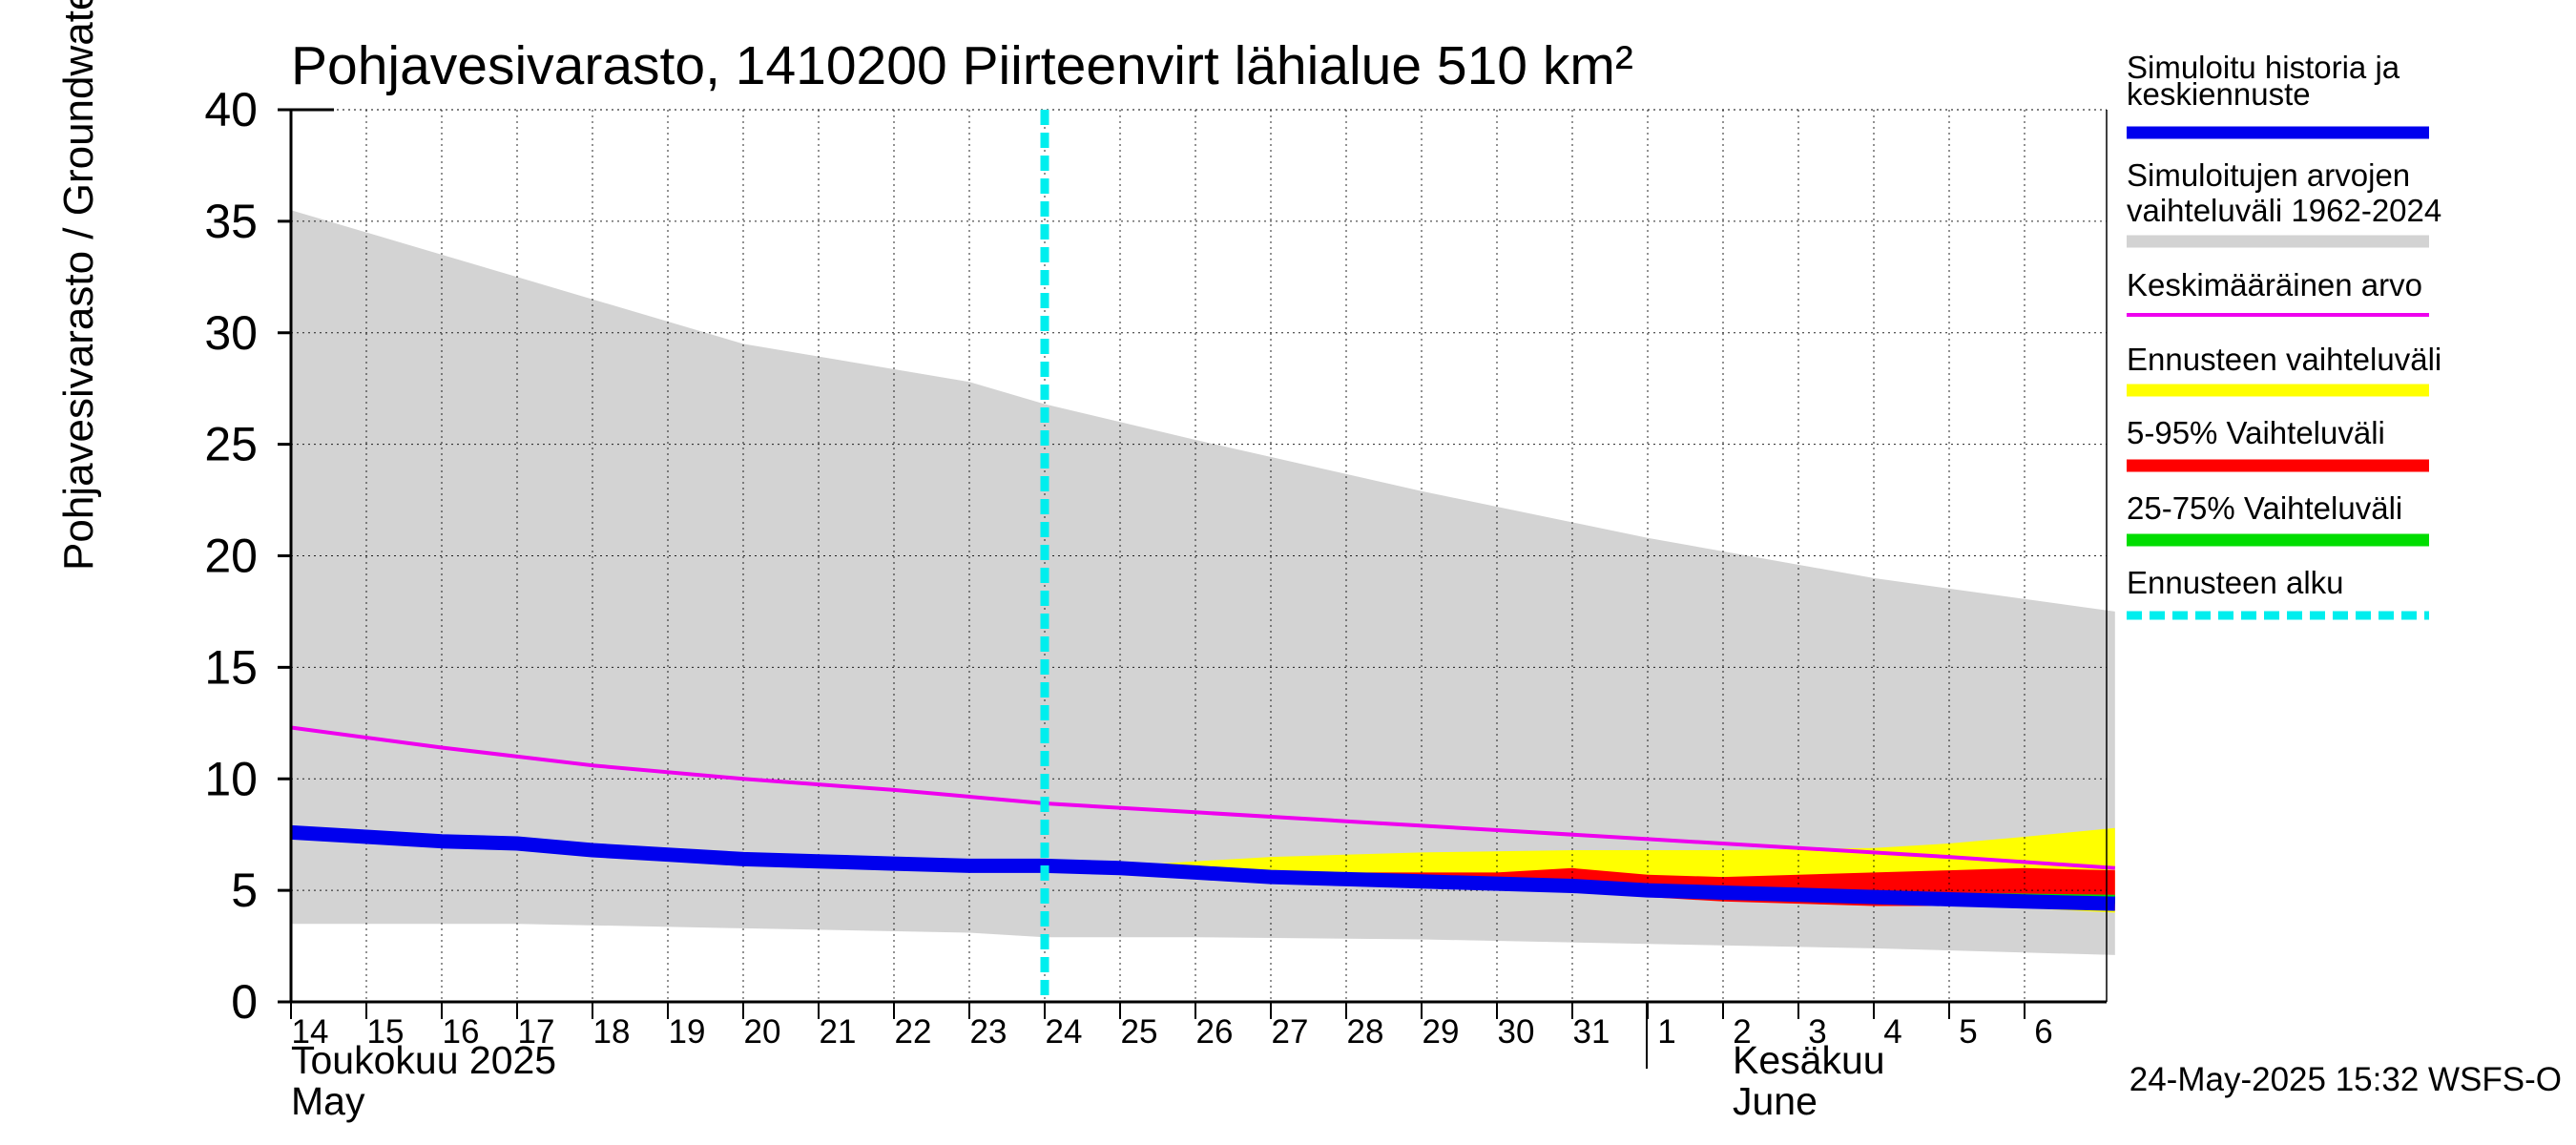 This screenshot has height=1145, width=2576. What do you see at coordinates (310, 1032) in the screenshot?
I see `x-tick-label: 14` at bounding box center [310, 1032].